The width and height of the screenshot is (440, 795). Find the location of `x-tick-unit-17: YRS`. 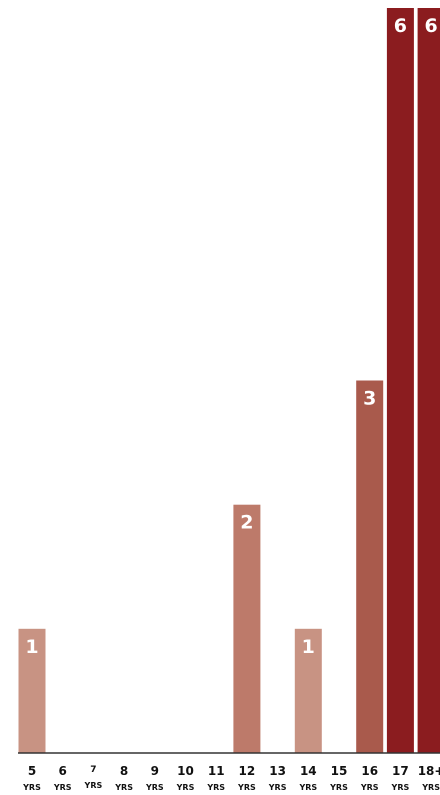

x-tick-unit-17: YRS is located at coordinates (400, 787).